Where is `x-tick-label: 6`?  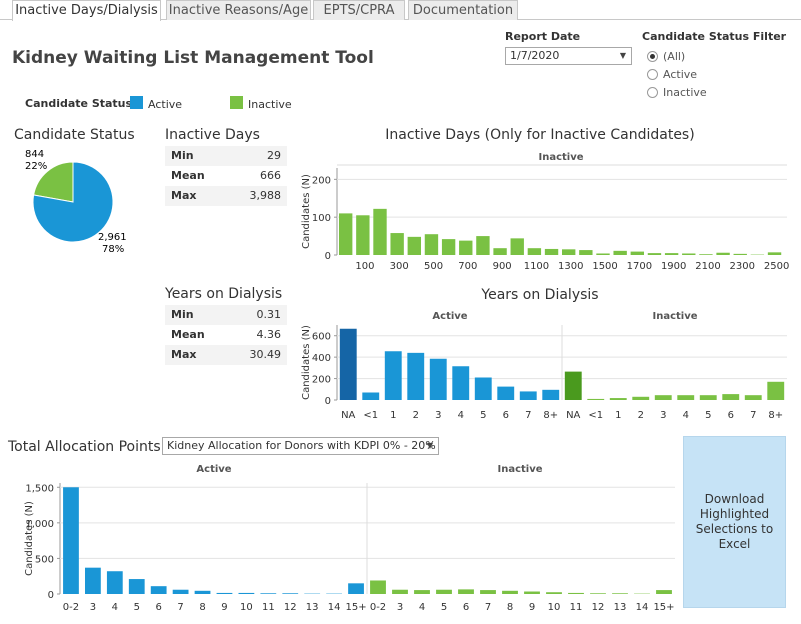 x-tick-label: 6 is located at coordinates (158, 607).